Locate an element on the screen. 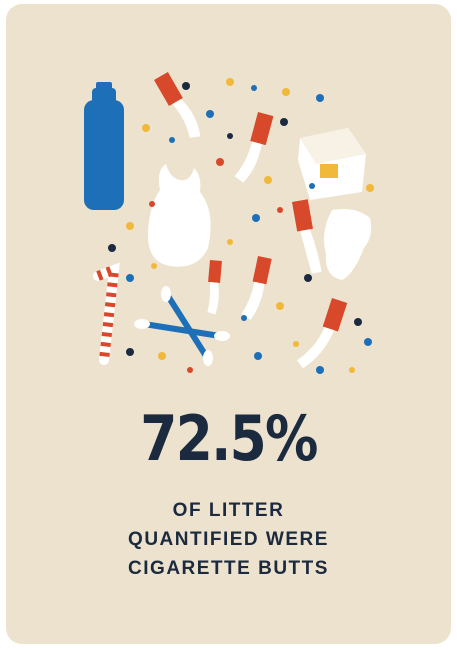 This screenshot has height=650, width=457. plastic-bottle-icon is located at coordinates (104, 146).